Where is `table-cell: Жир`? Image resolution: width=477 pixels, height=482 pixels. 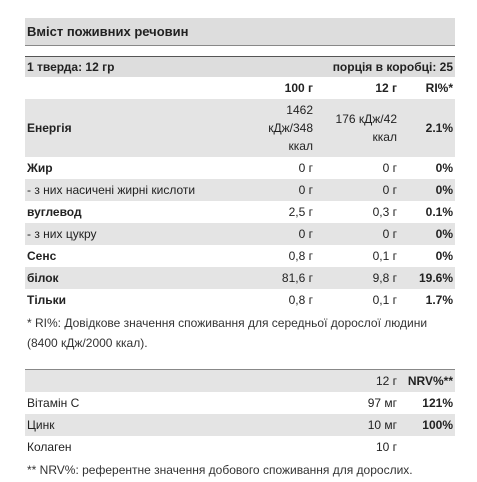
table-cell: Жир is located at coordinates (40, 168).